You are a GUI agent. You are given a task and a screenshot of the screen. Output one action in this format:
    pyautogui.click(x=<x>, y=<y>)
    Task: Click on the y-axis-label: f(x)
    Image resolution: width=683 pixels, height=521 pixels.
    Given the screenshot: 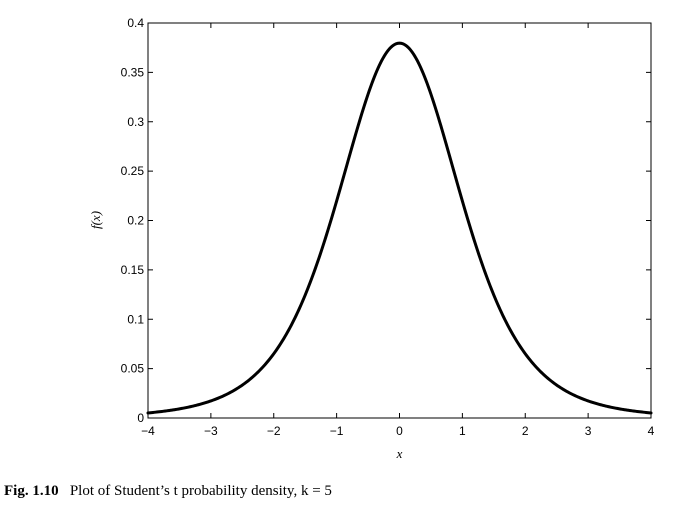 What is the action you would take?
    pyautogui.click(x=95, y=220)
    